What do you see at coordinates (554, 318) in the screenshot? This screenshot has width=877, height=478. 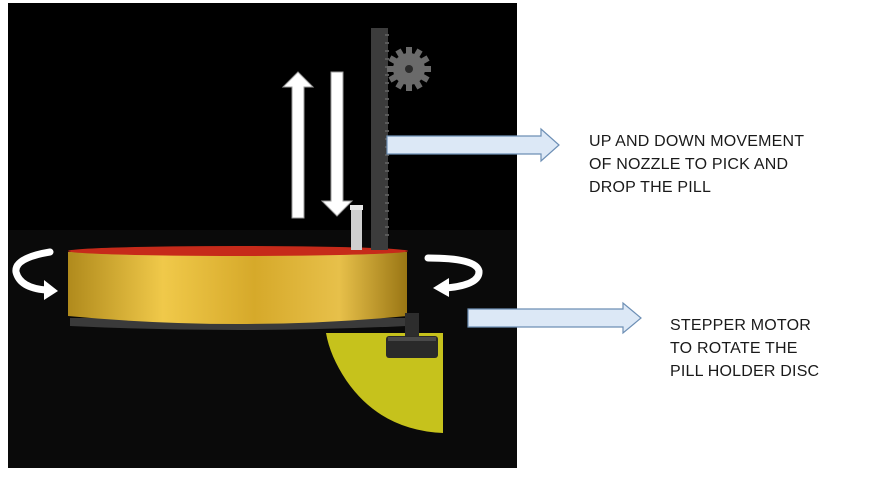 I see `motor-pointer-arrow` at bounding box center [554, 318].